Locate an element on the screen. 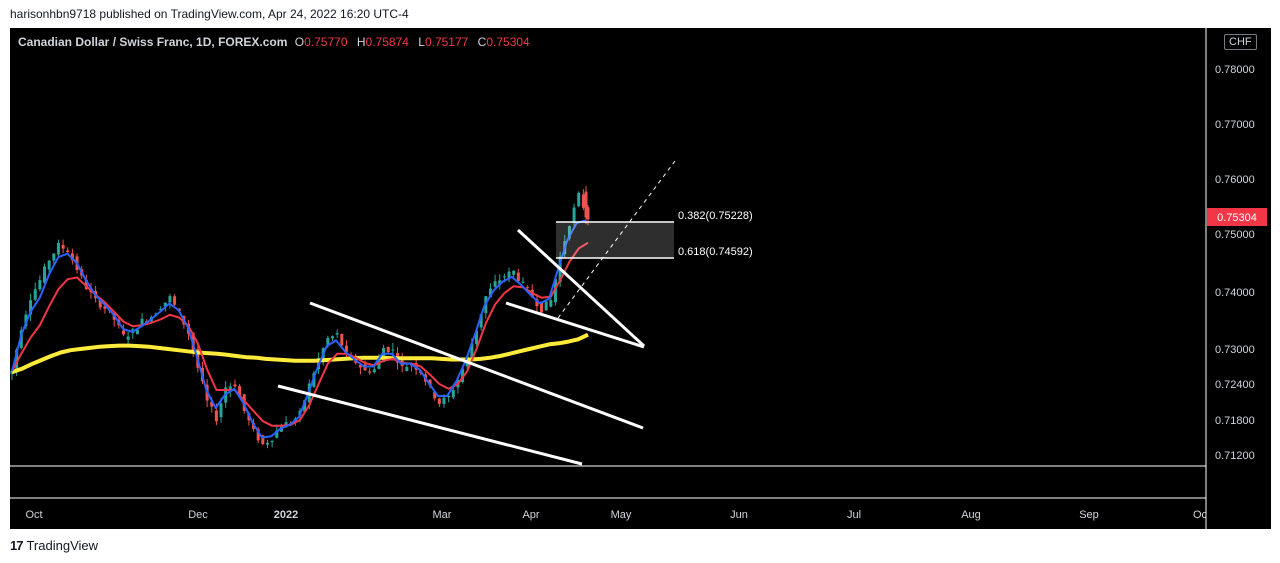 The height and width of the screenshot is (563, 1280). fib-zone is located at coordinates (615, 240).